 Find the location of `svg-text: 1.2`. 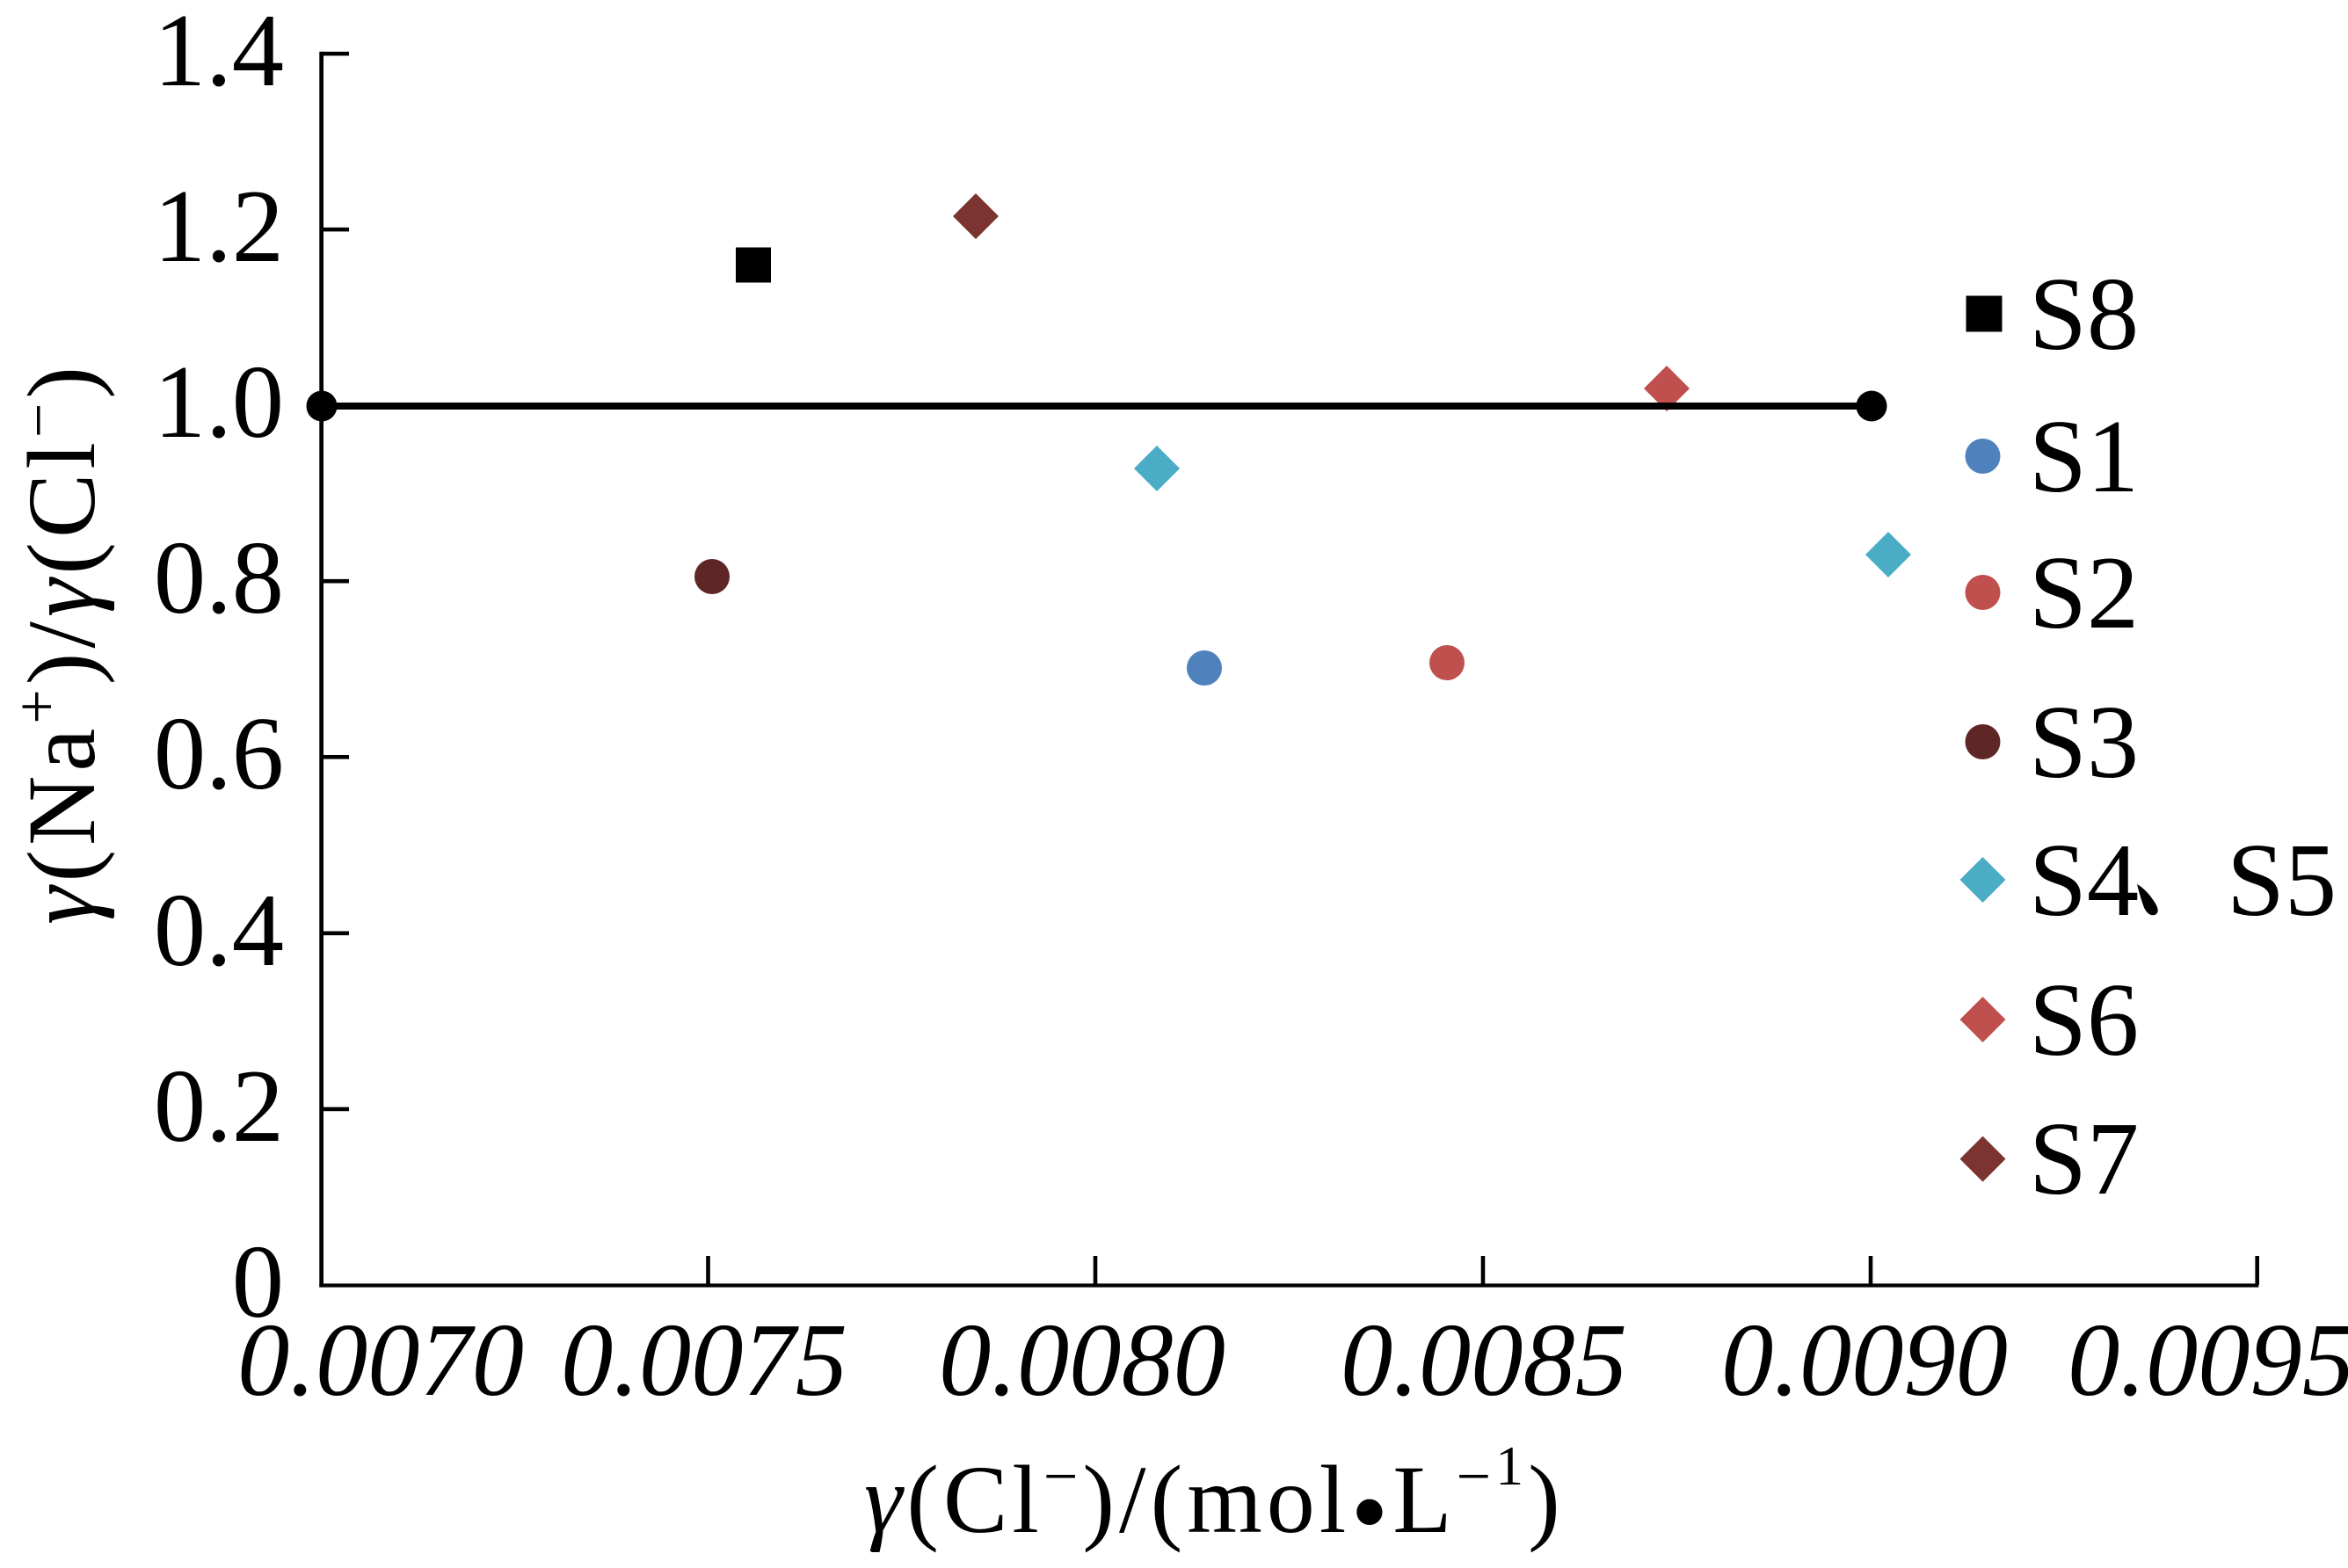

svg-text: 1.2 is located at coordinates (219, 226).